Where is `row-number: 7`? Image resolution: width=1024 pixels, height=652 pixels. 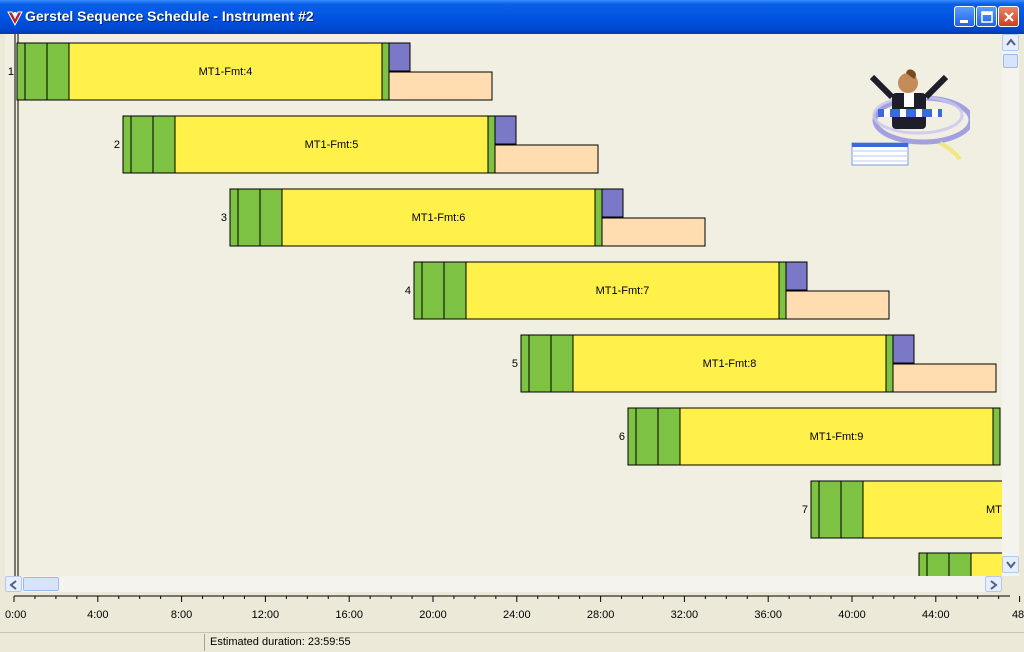 row-number: 7 is located at coordinates (805, 510).